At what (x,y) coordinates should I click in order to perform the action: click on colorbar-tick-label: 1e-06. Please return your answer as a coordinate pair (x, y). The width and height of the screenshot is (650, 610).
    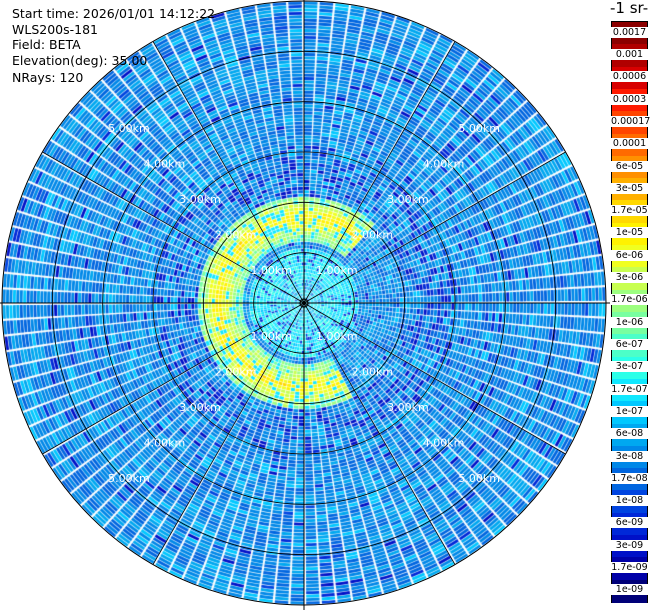
    Looking at the image, I should click on (629, 322).